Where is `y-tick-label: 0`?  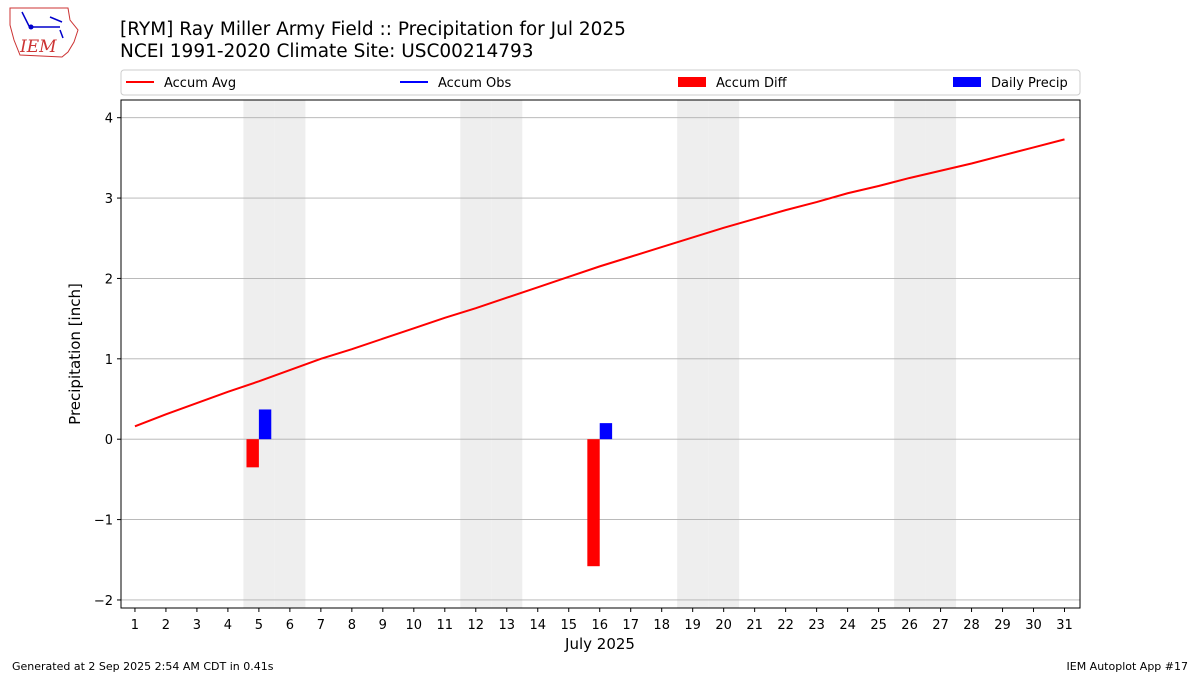 y-tick-label: 0 is located at coordinates (109, 440).